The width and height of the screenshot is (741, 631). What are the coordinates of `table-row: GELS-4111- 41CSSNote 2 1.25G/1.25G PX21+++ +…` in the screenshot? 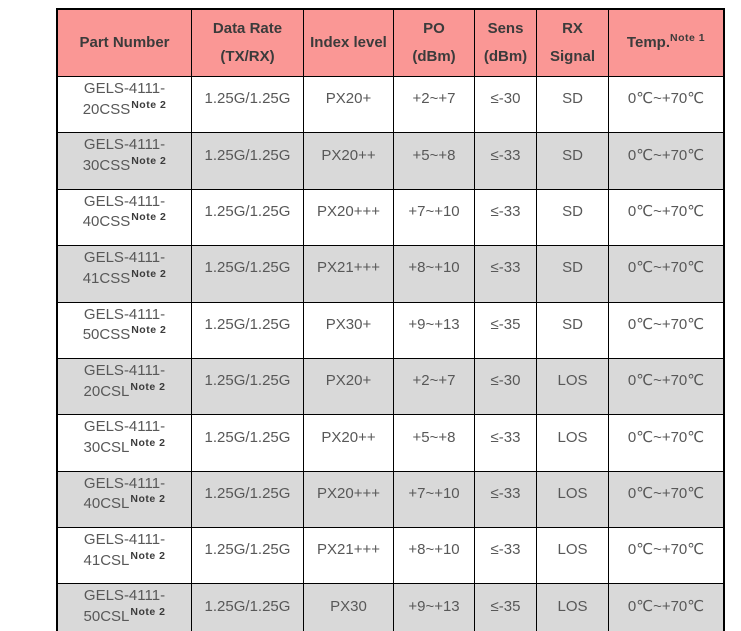 It's located at (390, 274).